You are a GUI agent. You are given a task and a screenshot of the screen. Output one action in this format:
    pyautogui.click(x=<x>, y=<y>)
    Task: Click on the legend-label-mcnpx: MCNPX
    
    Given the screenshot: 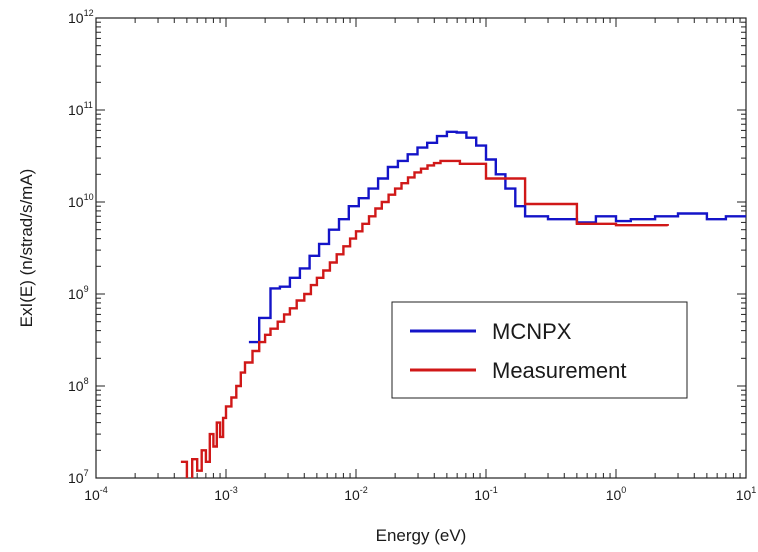 What is the action you would take?
    pyautogui.click(x=532, y=331)
    